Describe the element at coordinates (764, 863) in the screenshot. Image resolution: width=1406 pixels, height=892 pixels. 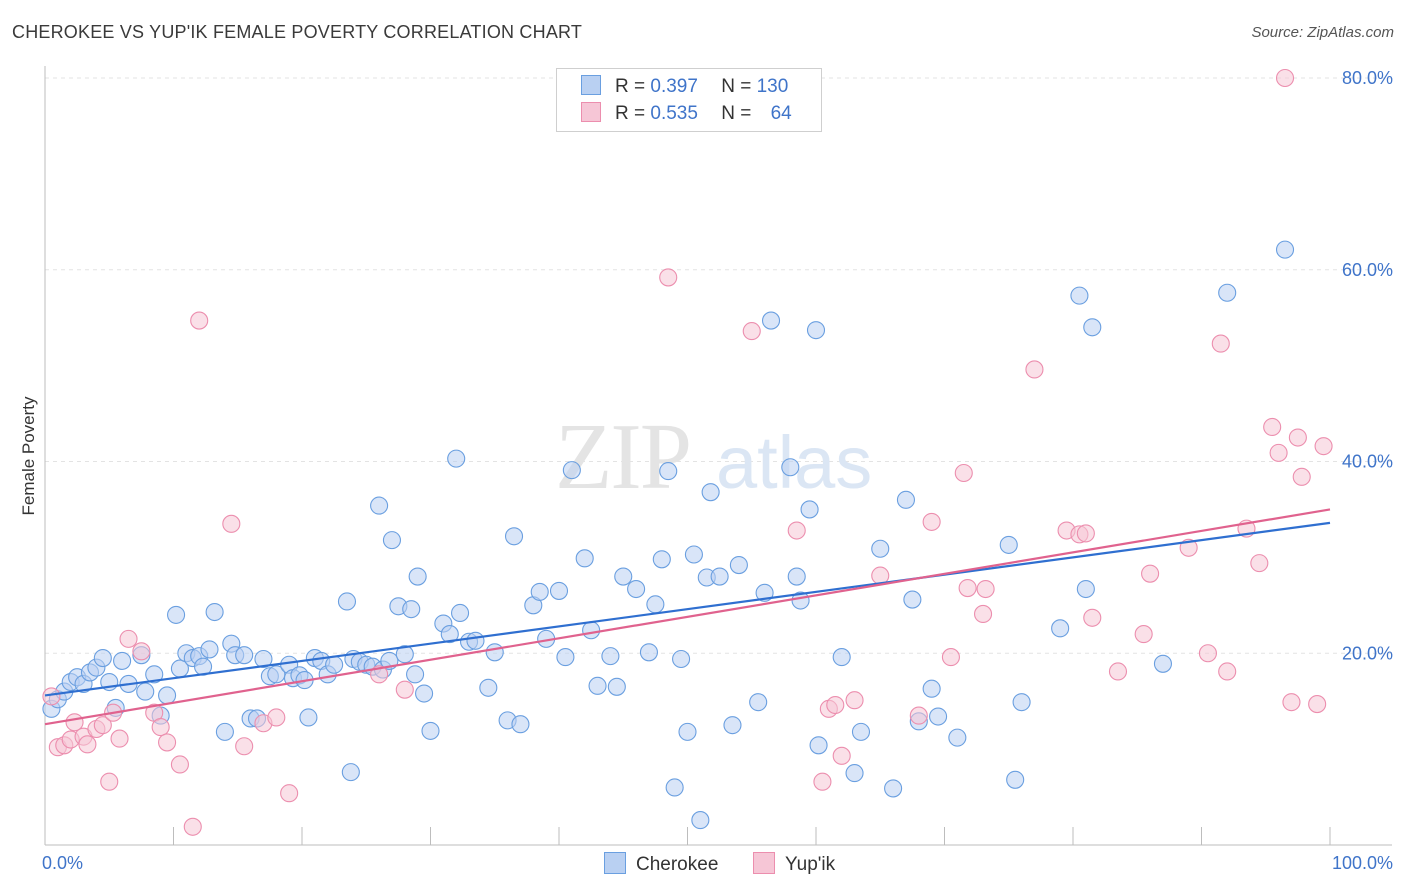
I see `series-swatch-yupik` at that location.